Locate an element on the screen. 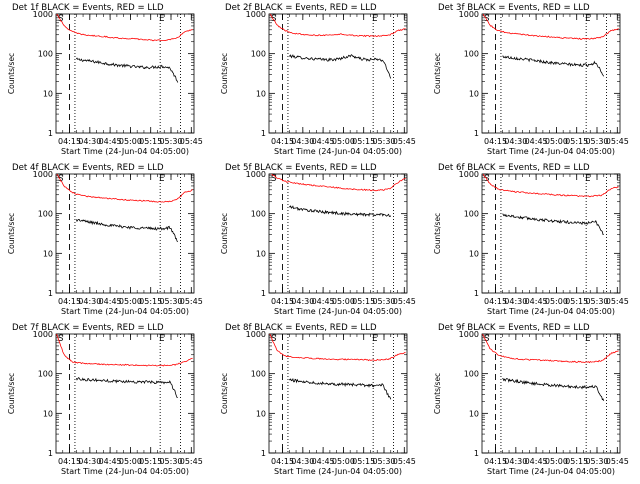  chart-title: Det 9f BLACK = Events, RED = LLD is located at coordinates (514, 328).